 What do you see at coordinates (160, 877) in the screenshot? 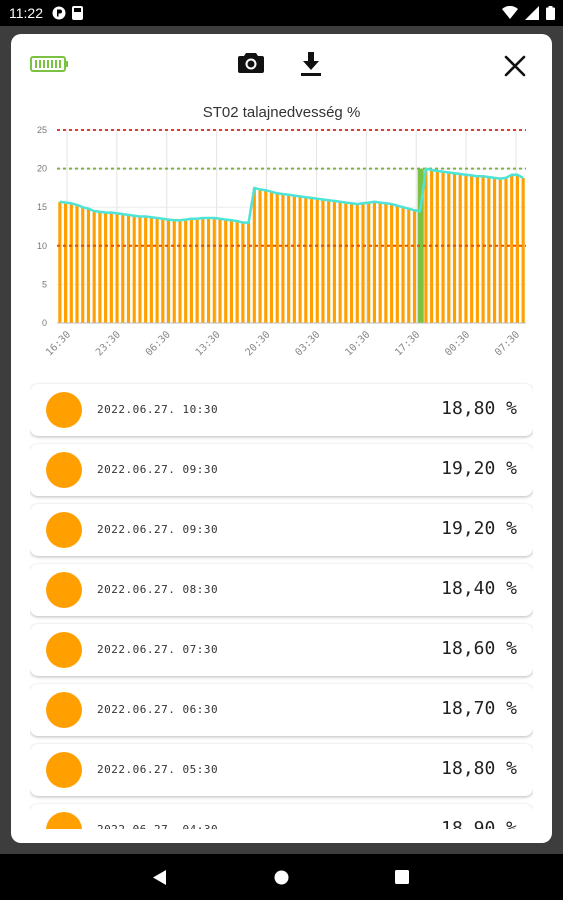
I see `back-icon` at bounding box center [160, 877].